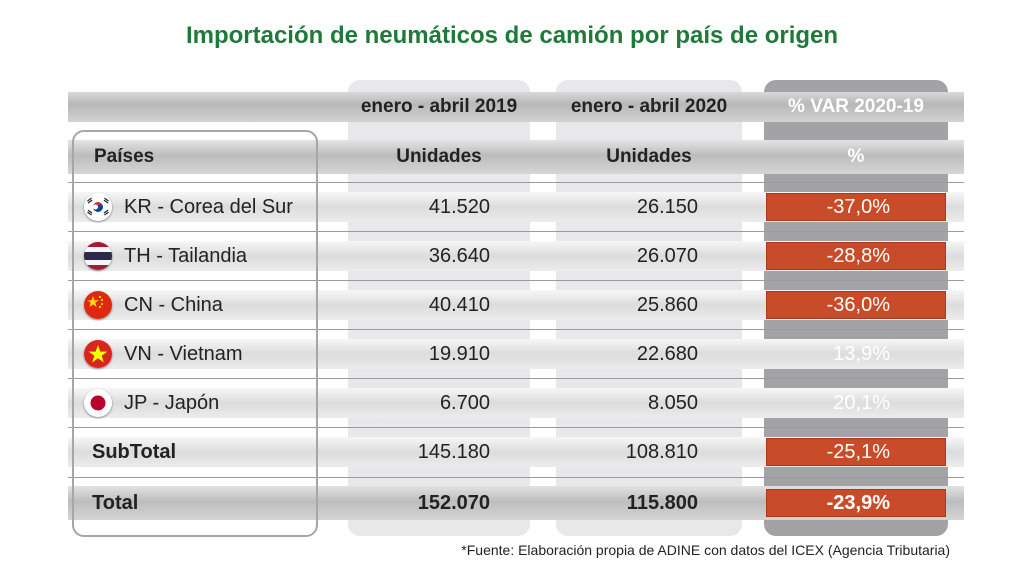 The image size is (1024, 581). I want to click on country-label: KR - Corea del Sur, so click(208, 207).